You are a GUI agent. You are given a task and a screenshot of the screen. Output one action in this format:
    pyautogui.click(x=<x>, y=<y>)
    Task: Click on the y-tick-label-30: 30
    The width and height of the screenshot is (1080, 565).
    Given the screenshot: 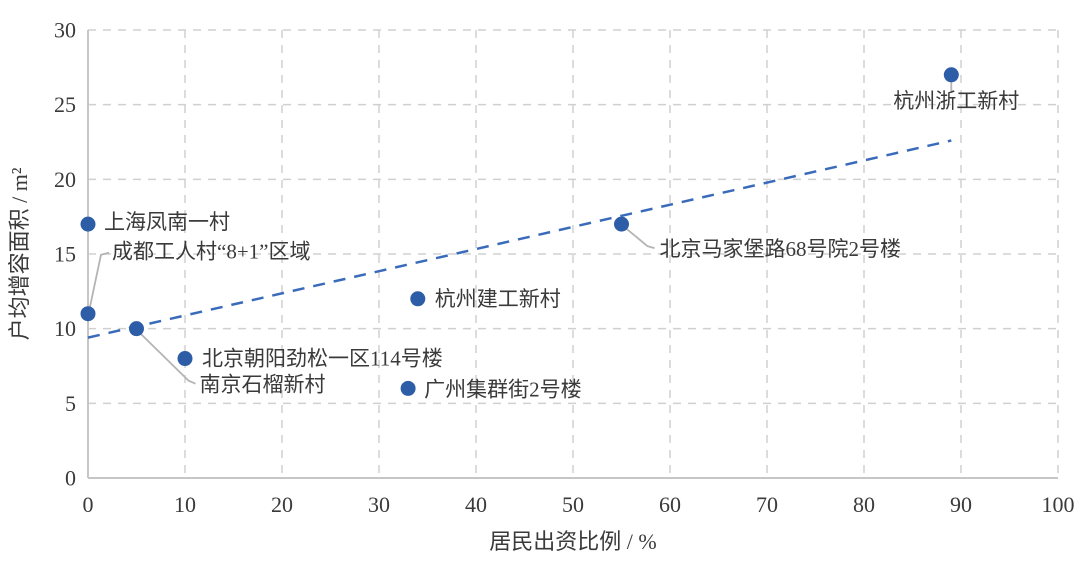 What is the action you would take?
    pyautogui.click(x=65, y=30)
    